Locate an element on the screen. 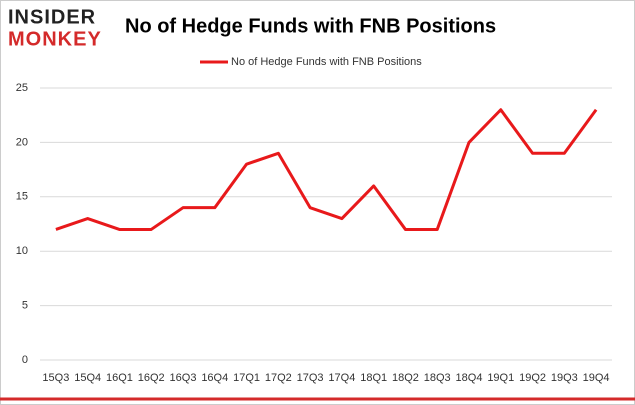  x-tick-label: 16Q4 is located at coordinates (214, 378).